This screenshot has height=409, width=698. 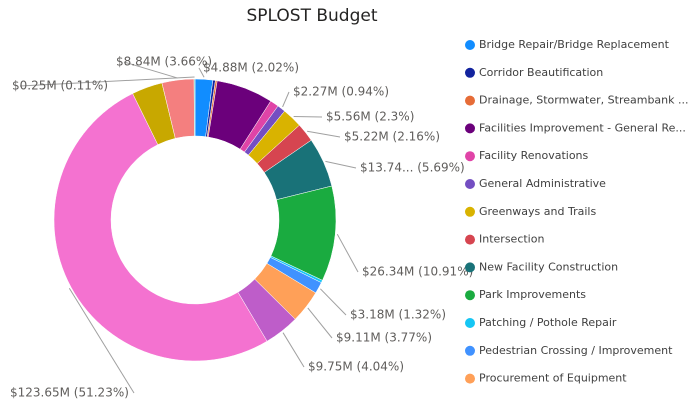 What do you see at coordinates (311, 16) in the screenshot?
I see `chart-title: SPLOST Budget` at bounding box center [311, 16].